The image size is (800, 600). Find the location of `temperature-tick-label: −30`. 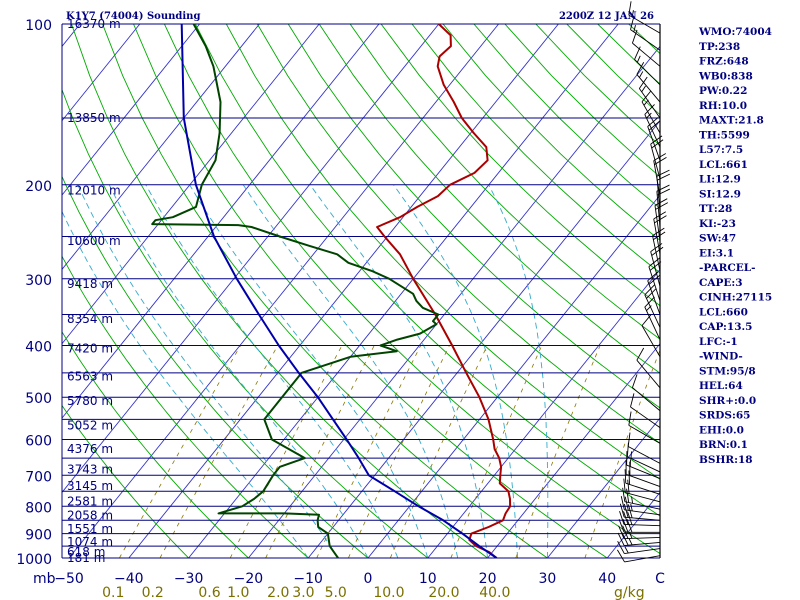

temperature-tick-label: −30 is located at coordinates (189, 579).